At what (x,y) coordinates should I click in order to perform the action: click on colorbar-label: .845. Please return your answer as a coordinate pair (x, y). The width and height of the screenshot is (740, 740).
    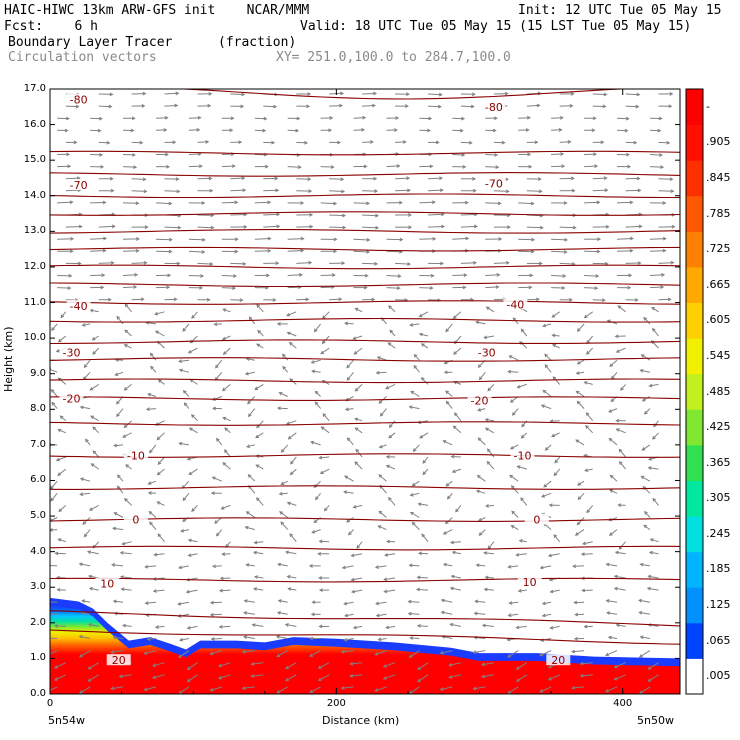
    Looking at the image, I should click on (718, 177).